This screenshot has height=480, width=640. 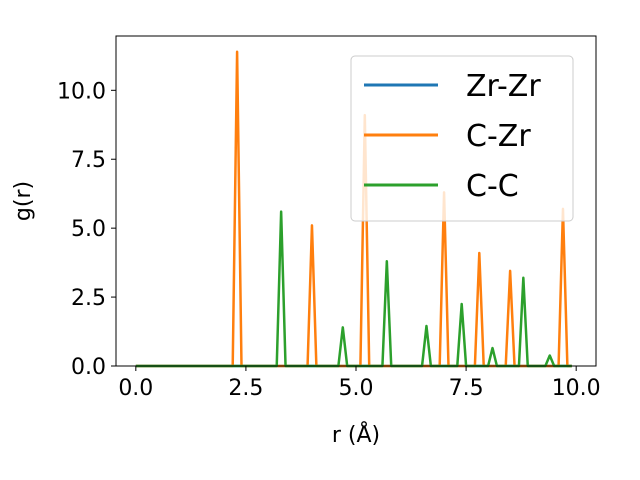 I want to click on y-tick-label: 5.0, so click(x=88, y=229).